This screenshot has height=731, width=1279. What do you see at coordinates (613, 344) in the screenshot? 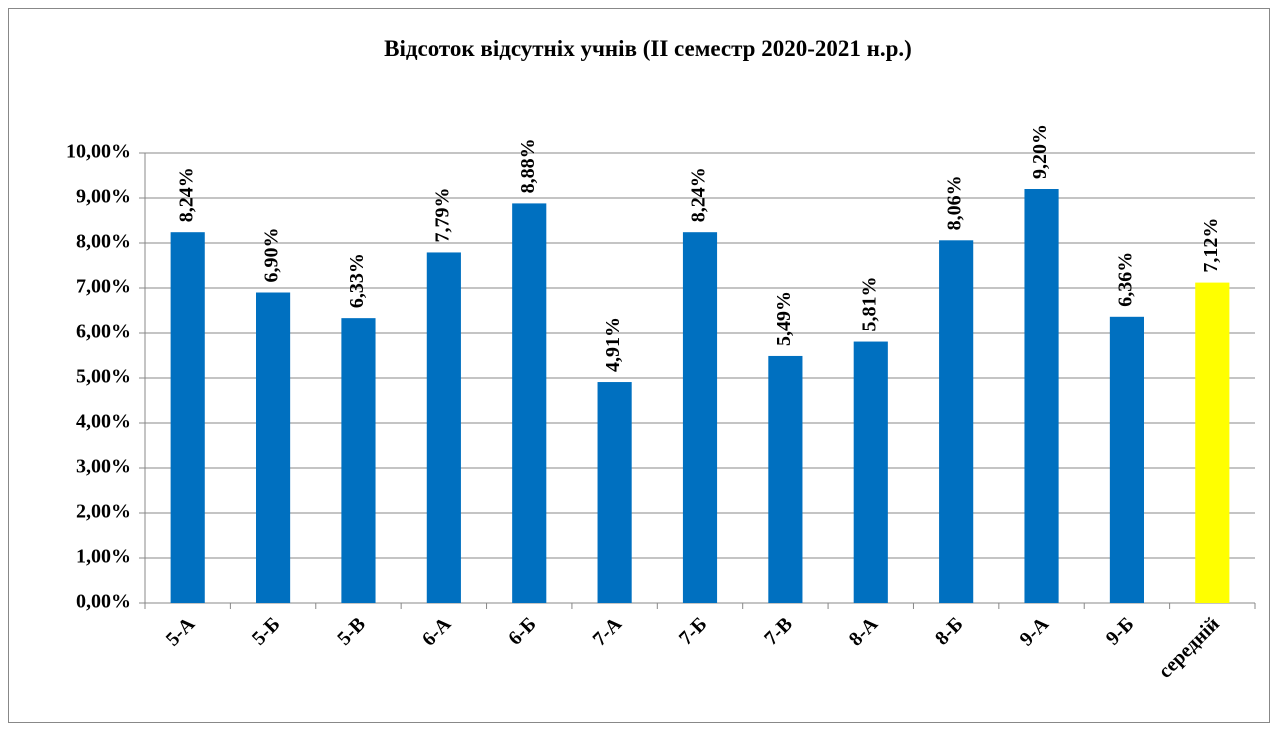
I see `data-label: 4,91%` at bounding box center [613, 344].